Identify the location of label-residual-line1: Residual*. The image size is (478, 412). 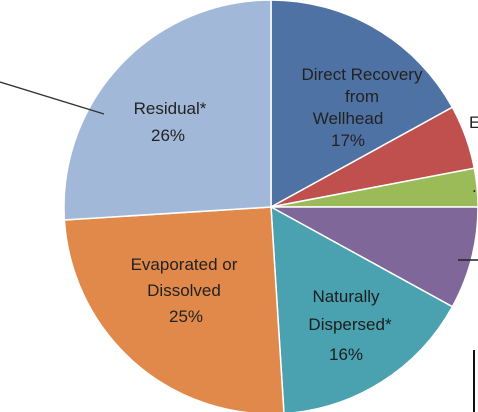
(170, 108).